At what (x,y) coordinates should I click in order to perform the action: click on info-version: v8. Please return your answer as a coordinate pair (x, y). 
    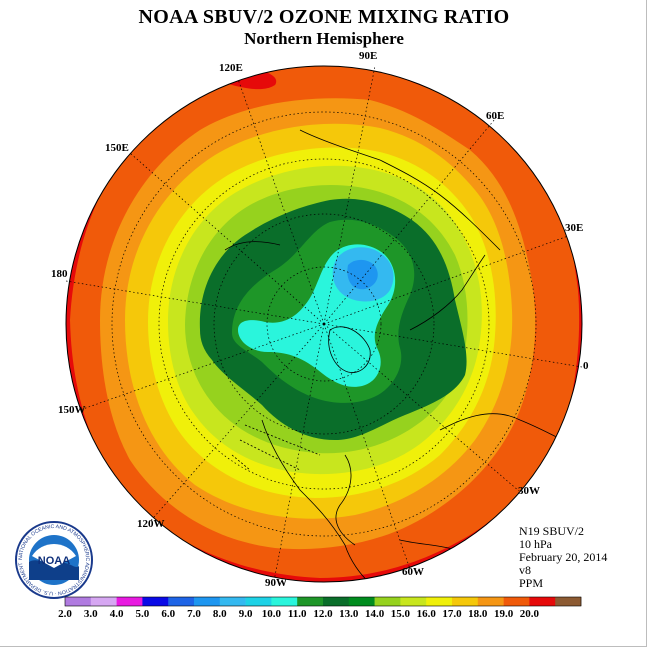
    Looking at the image, I should click on (525, 570).